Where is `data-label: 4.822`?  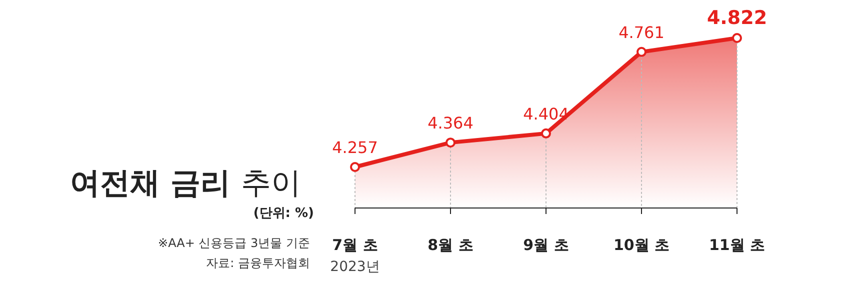 data-label: 4.822 is located at coordinates (737, 18).